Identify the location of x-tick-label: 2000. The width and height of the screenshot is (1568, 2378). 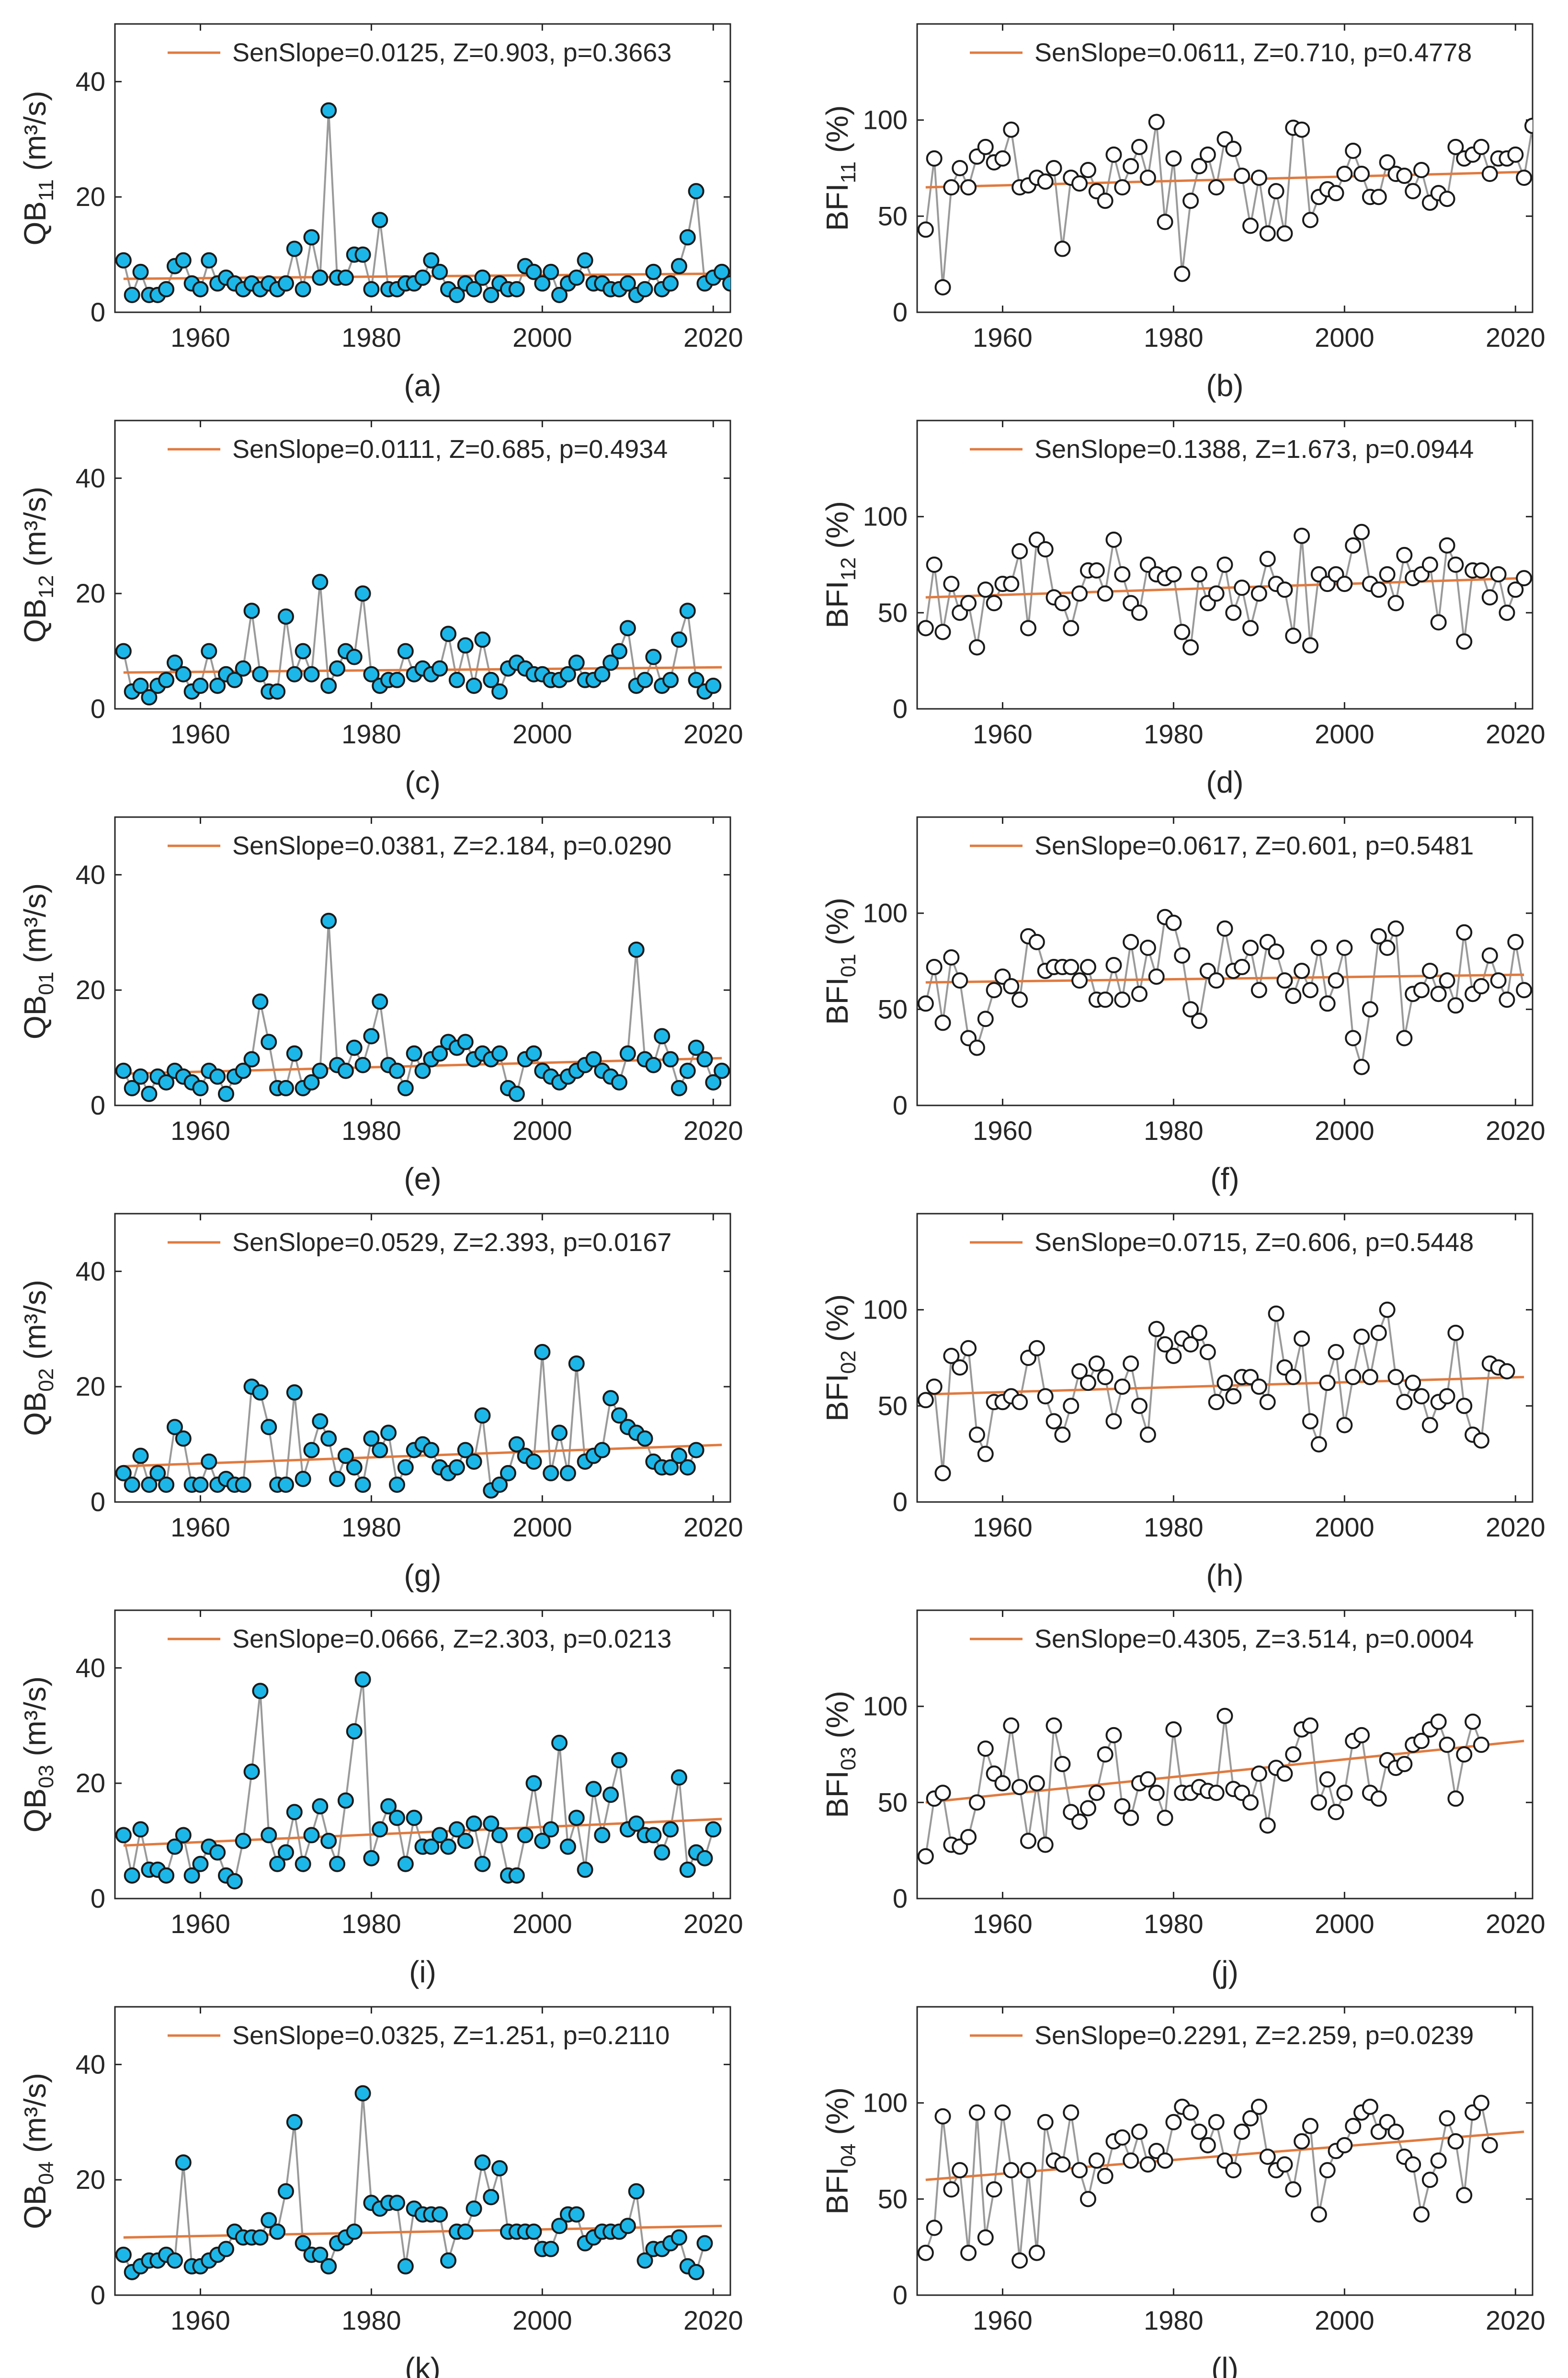
(1345, 734).